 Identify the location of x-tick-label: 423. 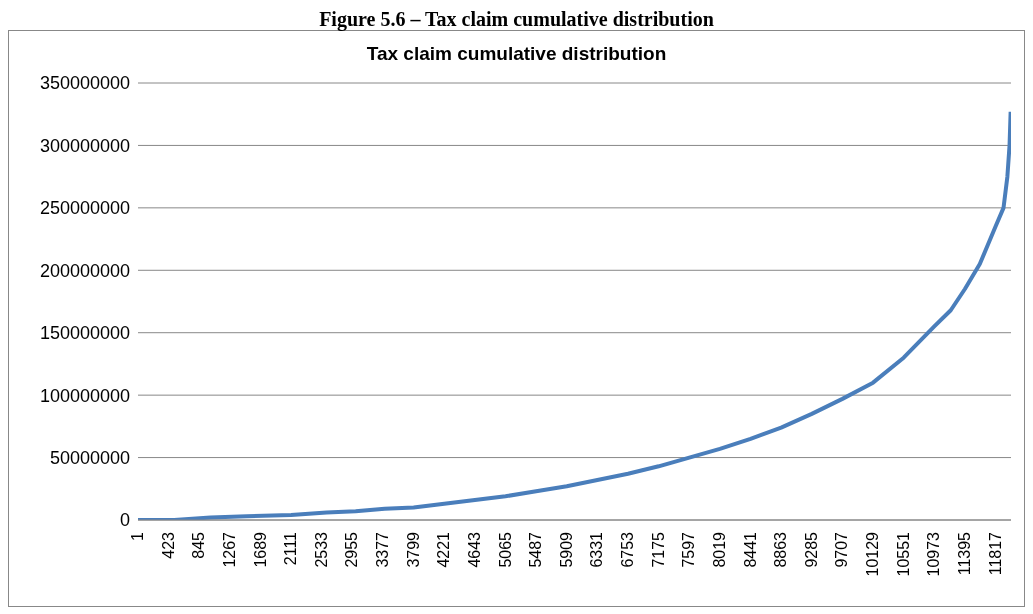
(168, 545).